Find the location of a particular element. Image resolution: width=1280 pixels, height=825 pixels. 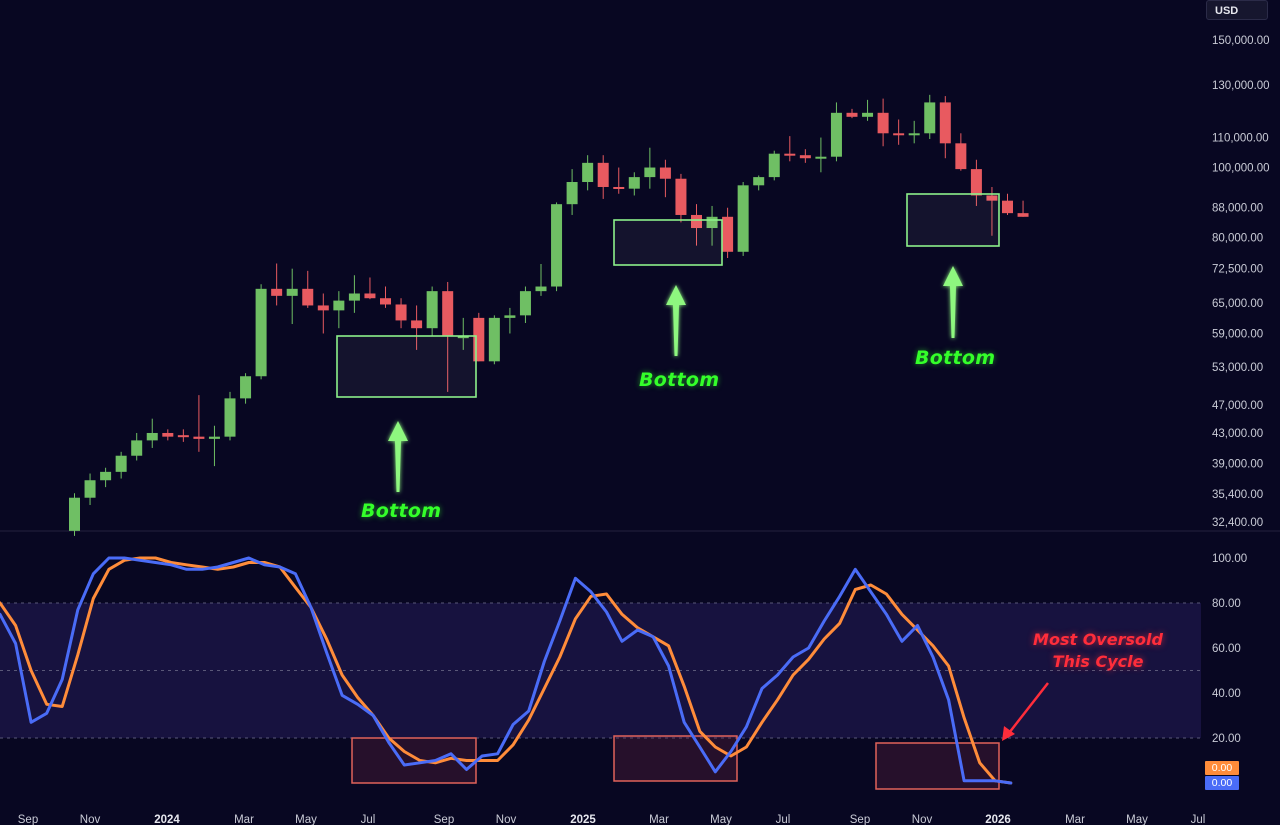

oversold-annotation: Most Oversold This Cycle is located at coordinates (1098, 651).